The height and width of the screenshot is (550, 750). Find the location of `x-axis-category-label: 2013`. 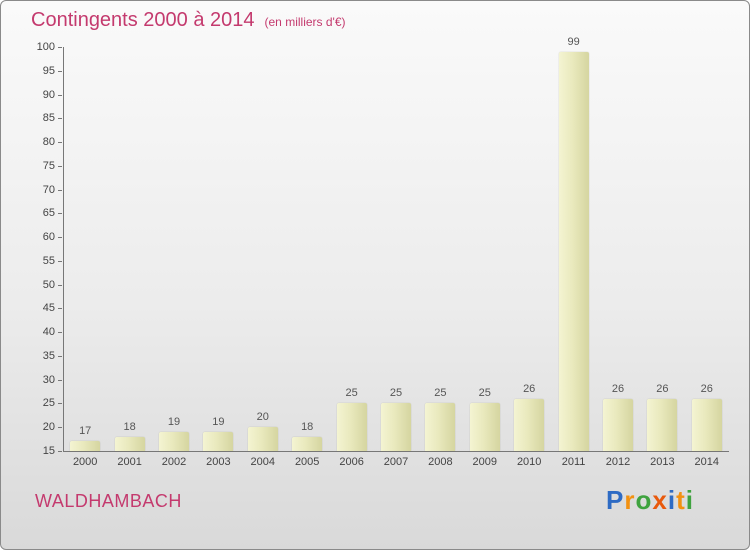

x-axis-category-label: 2013 is located at coordinates (662, 462).